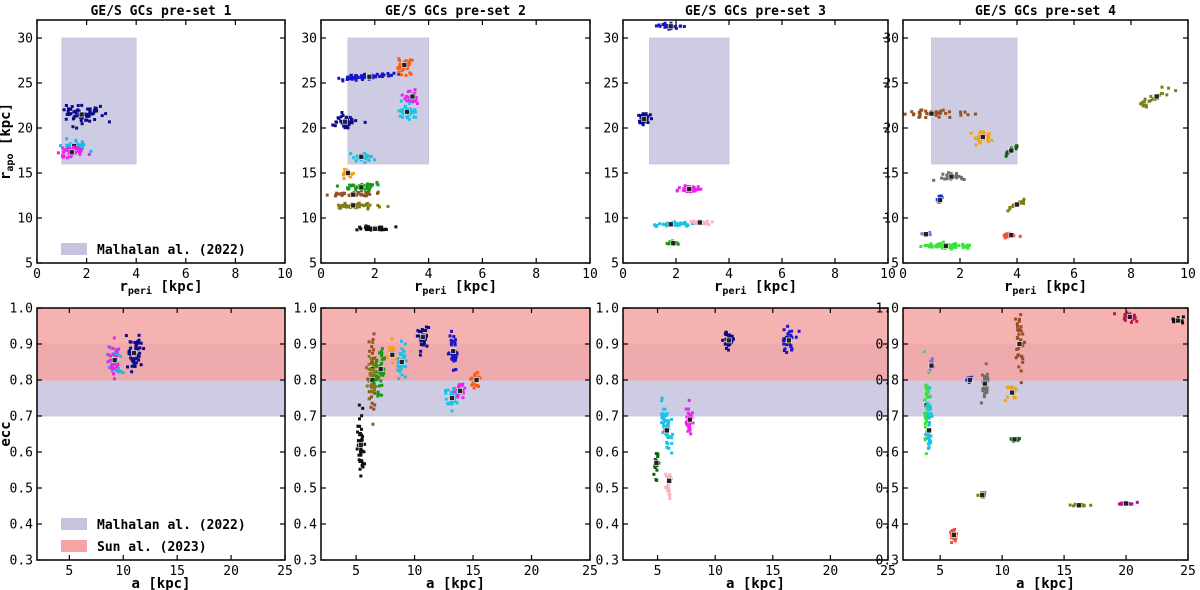  What do you see at coordinates (375, 274) in the screenshot?
I see `x-tick-label: 2` at bounding box center [375, 274].